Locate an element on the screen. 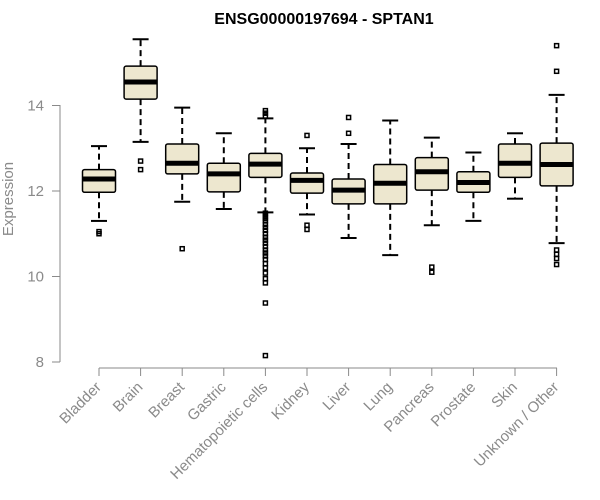  x-tick-label: Liver is located at coordinates (336, 396).